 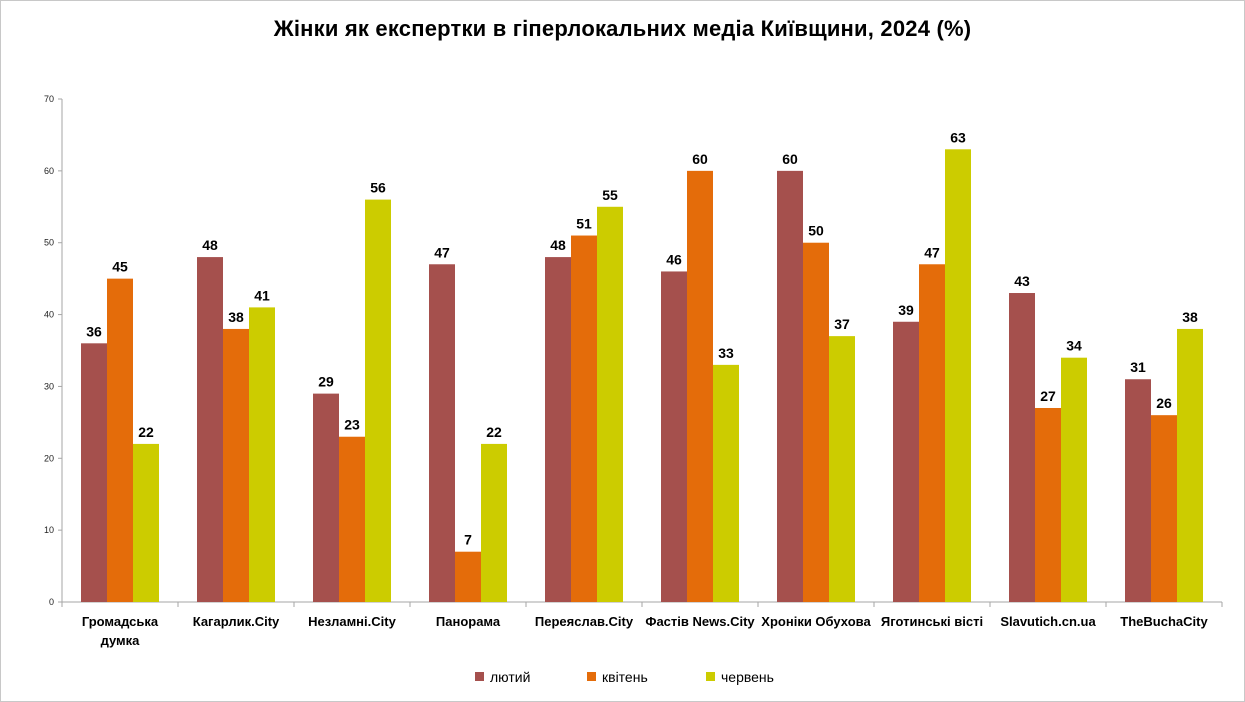 What do you see at coordinates (842, 324) in the screenshot?
I see `data-label: 37` at bounding box center [842, 324].